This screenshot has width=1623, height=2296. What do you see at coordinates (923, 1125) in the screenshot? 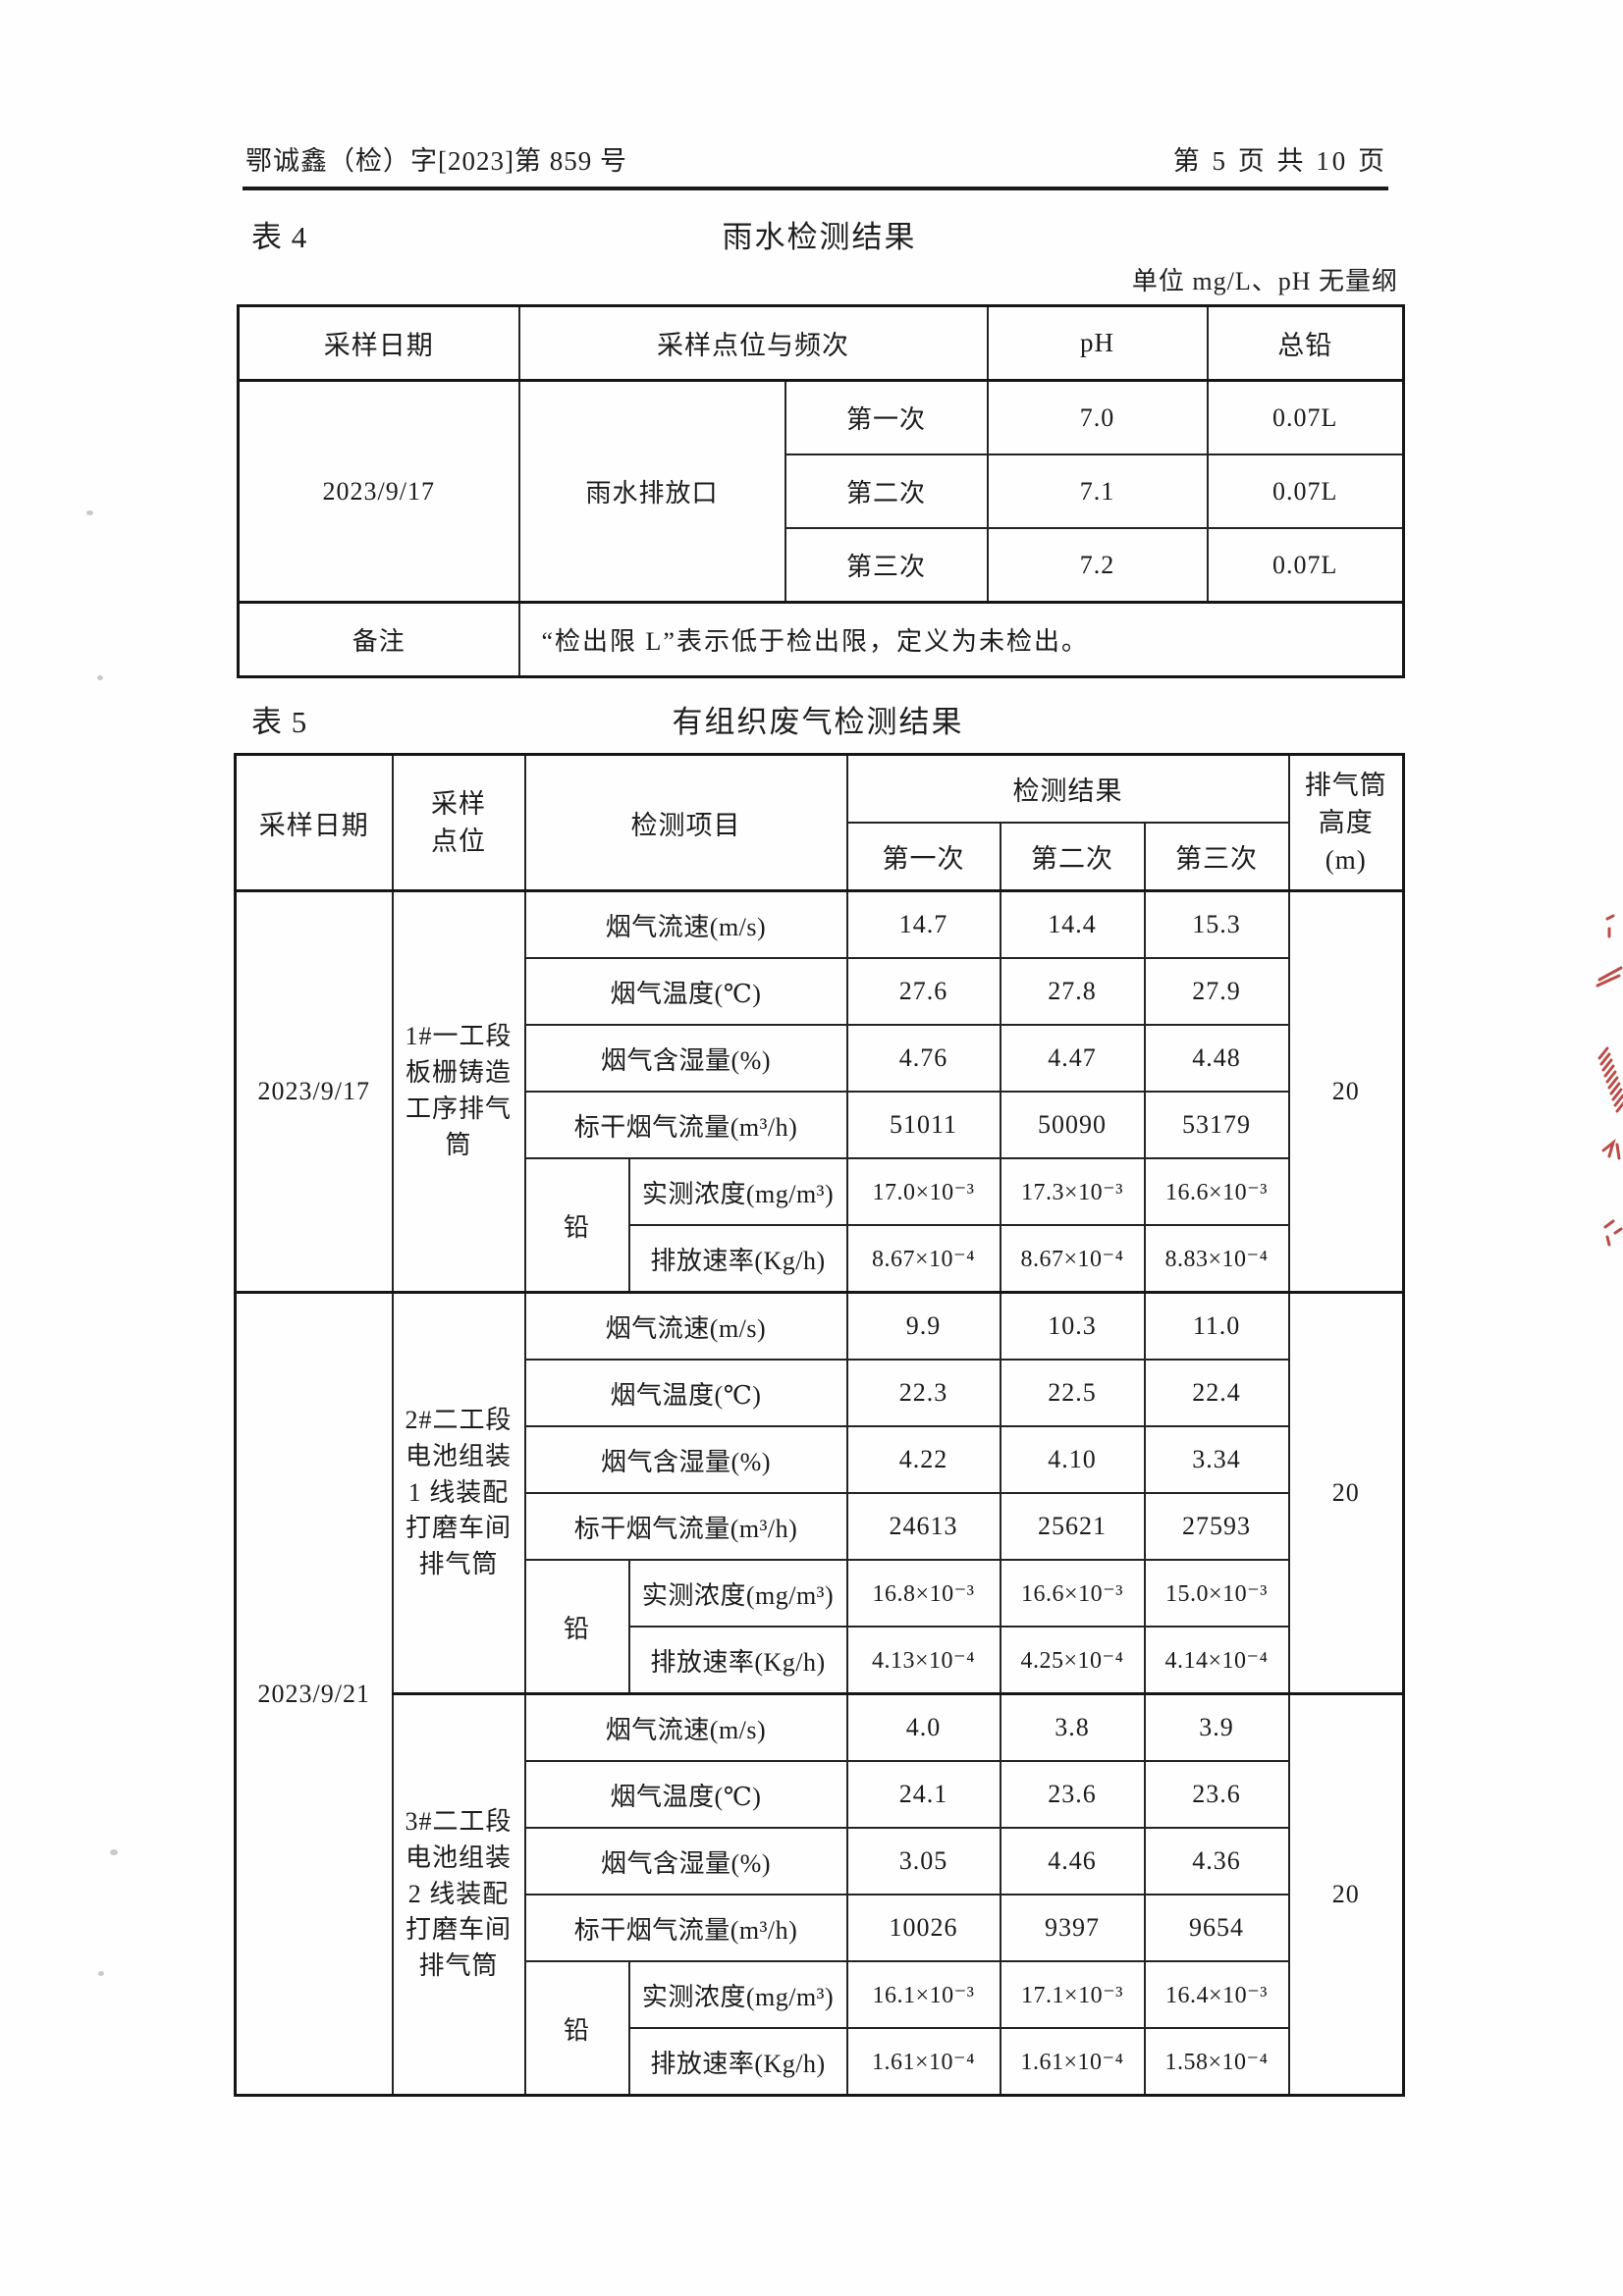
I see `value: 51011` at bounding box center [923, 1125].